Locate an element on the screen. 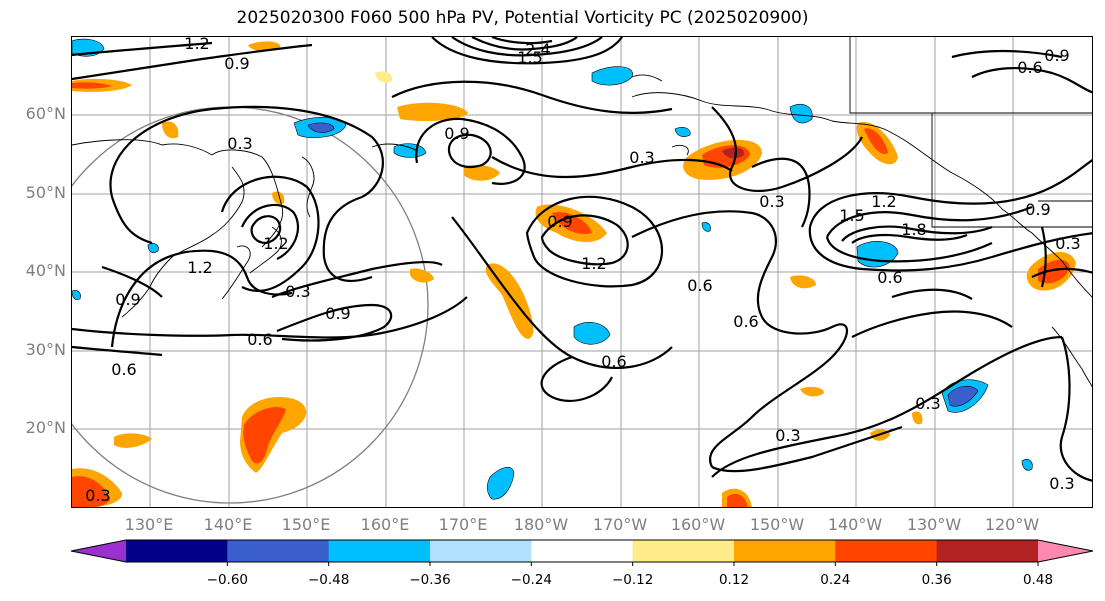 Image resolution: width=1105 pixels, height=601 pixels. colorbar-tick-label: −0.36 is located at coordinates (430, 580).